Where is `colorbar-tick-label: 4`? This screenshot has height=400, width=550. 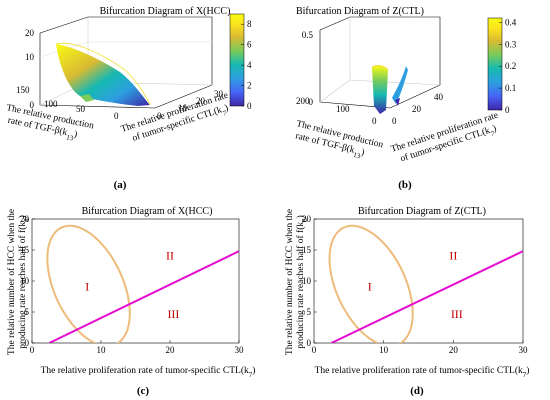 colorbar-tick-label: 4 is located at coordinates (249, 65).